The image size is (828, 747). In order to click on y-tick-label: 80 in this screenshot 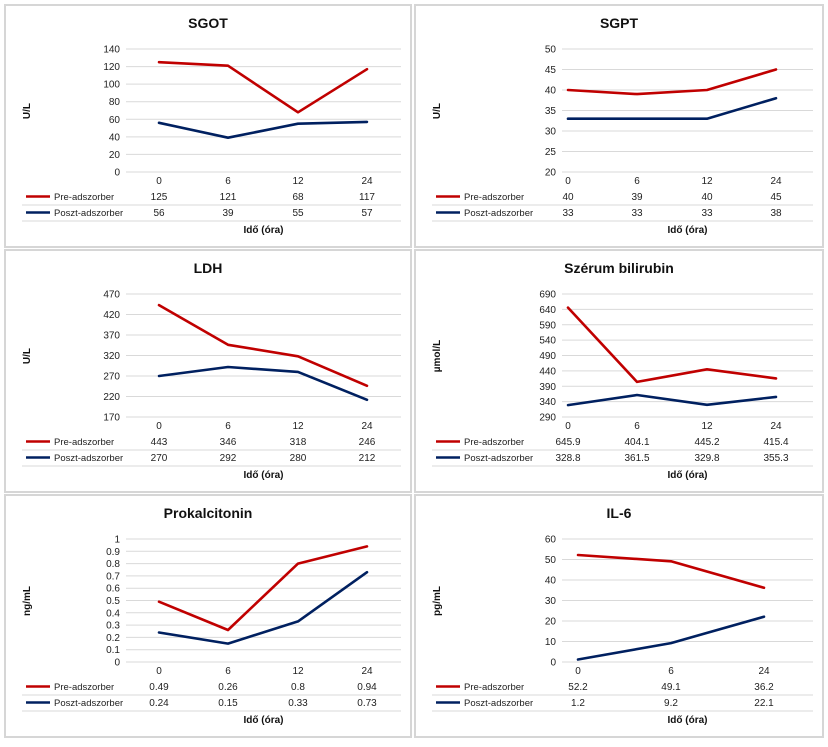, I will do `click(115, 102)`.